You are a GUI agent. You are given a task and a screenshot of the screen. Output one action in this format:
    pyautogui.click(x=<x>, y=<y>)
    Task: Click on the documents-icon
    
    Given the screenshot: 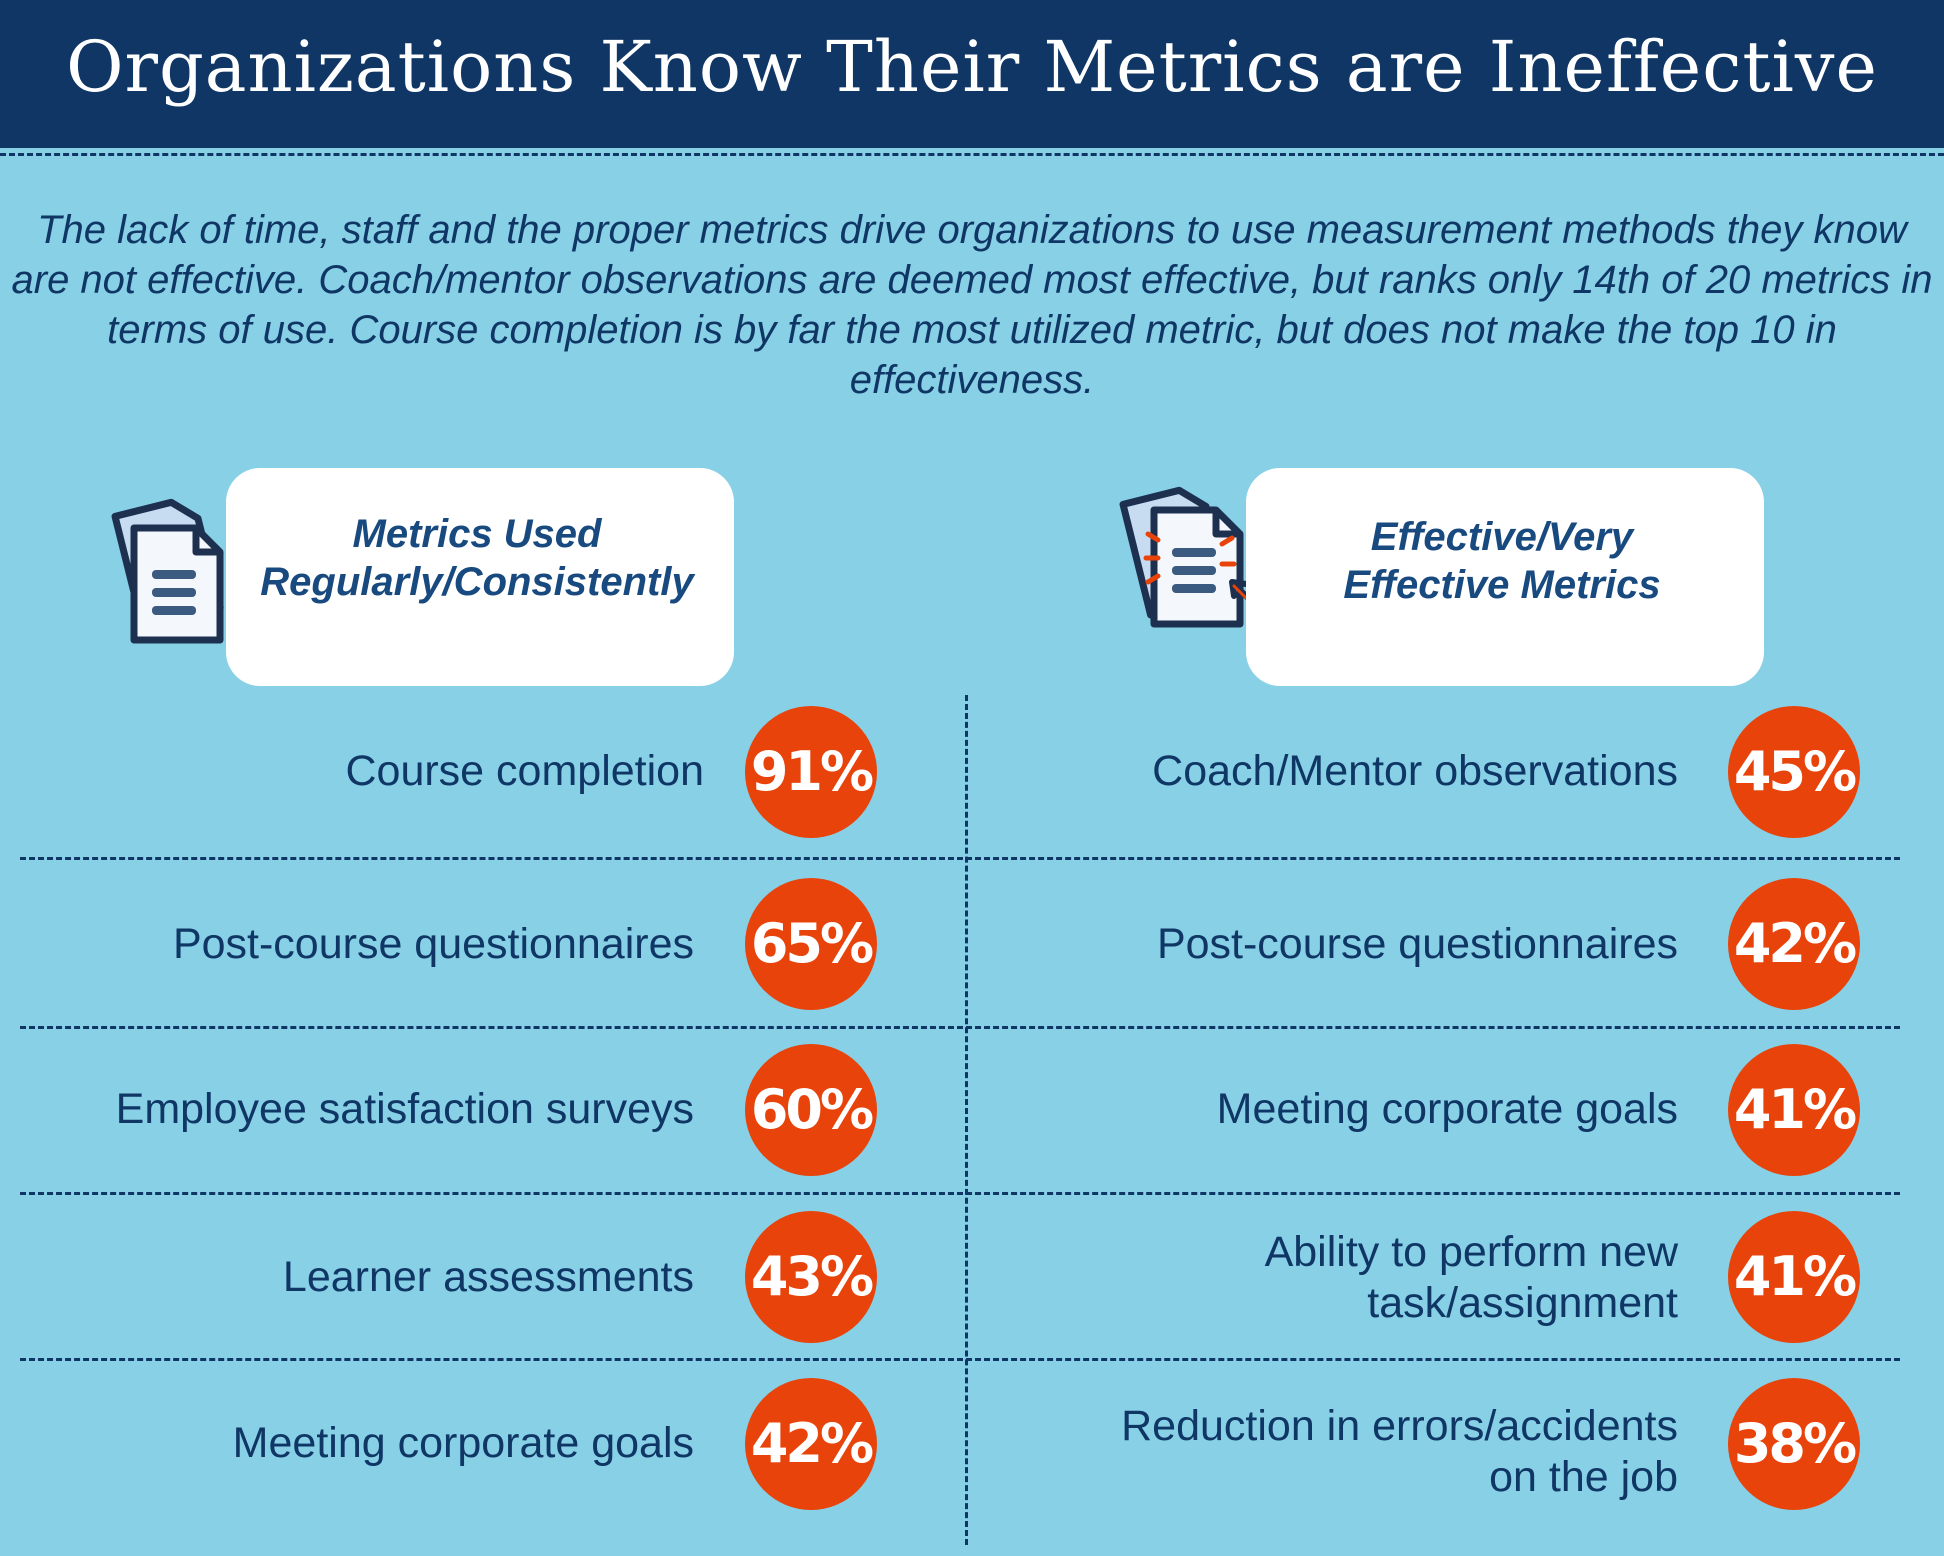 What is the action you would take?
    pyautogui.click(x=180, y=569)
    